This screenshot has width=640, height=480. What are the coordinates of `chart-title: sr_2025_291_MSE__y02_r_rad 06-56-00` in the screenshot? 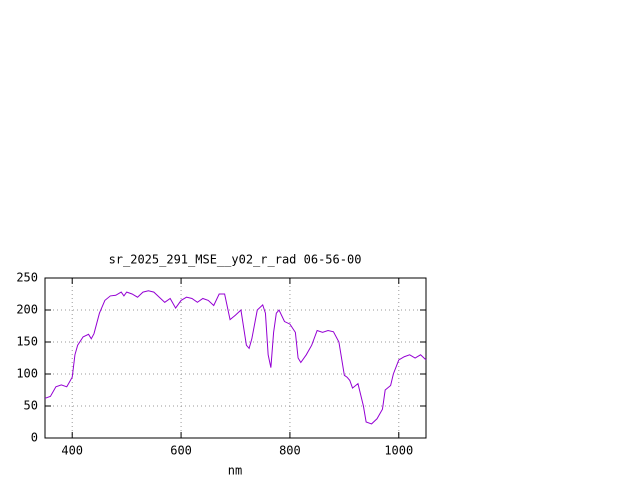 It's located at (235, 260).